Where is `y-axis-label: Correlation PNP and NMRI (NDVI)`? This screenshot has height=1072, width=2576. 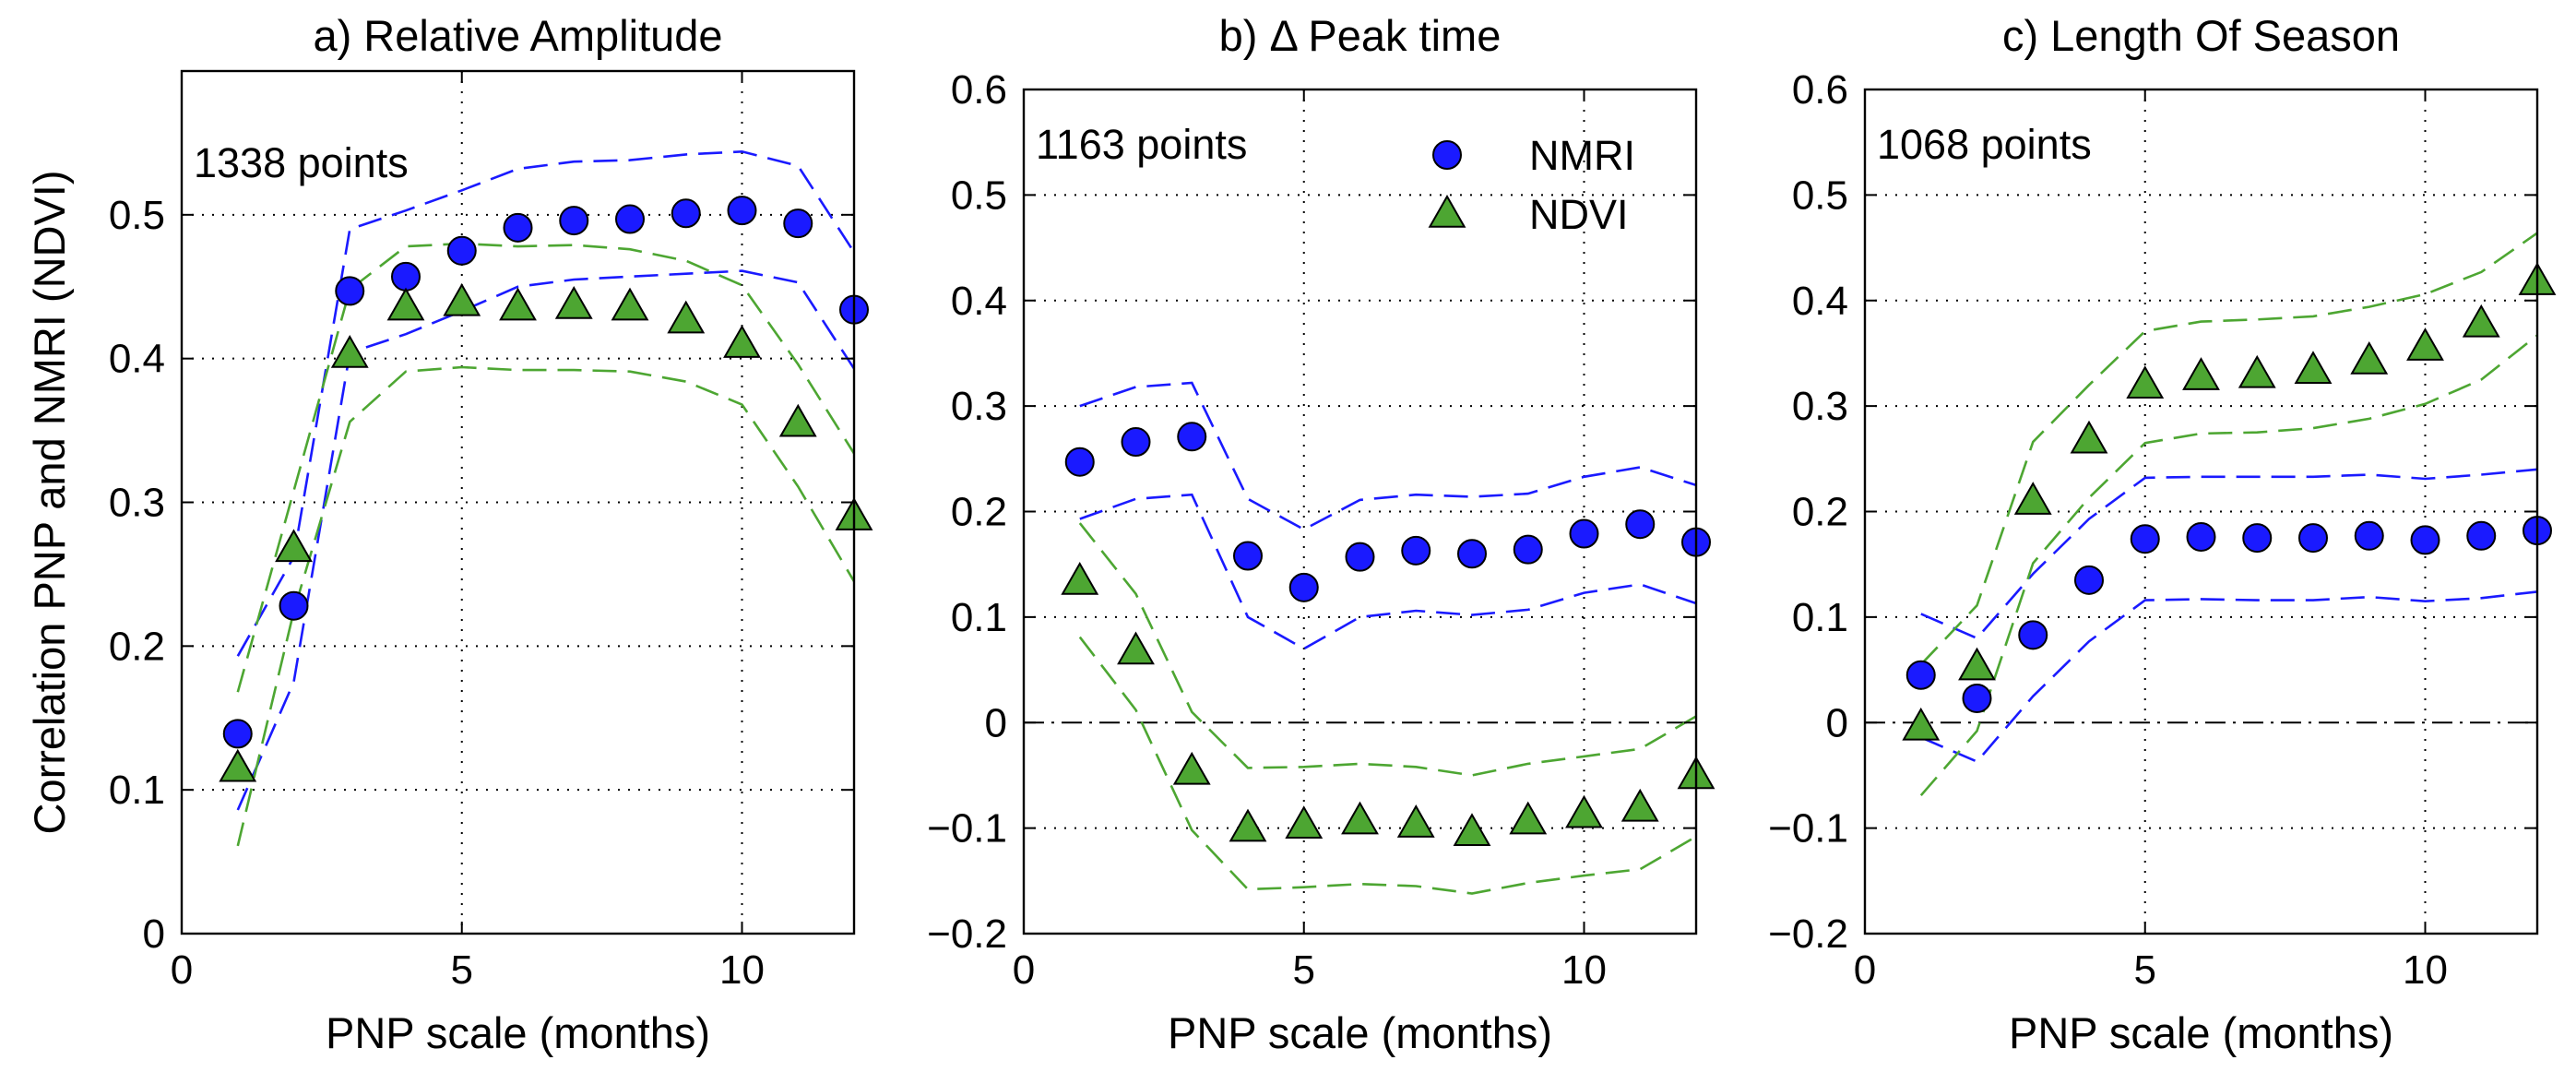 y-axis-label: Correlation PNP and NMRI (NDVI) is located at coordinates (49, 502).